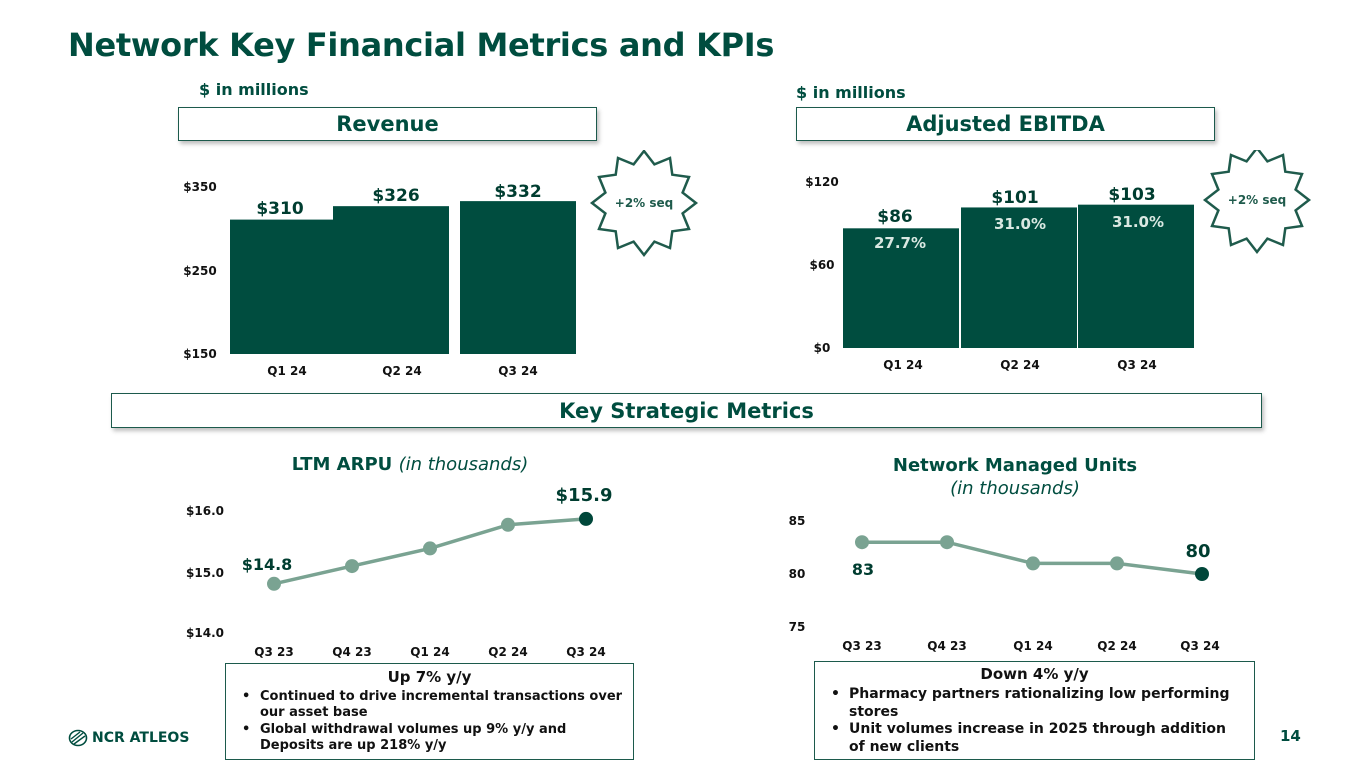  I want to click on y-tick-label: $60, so click(821, 265).